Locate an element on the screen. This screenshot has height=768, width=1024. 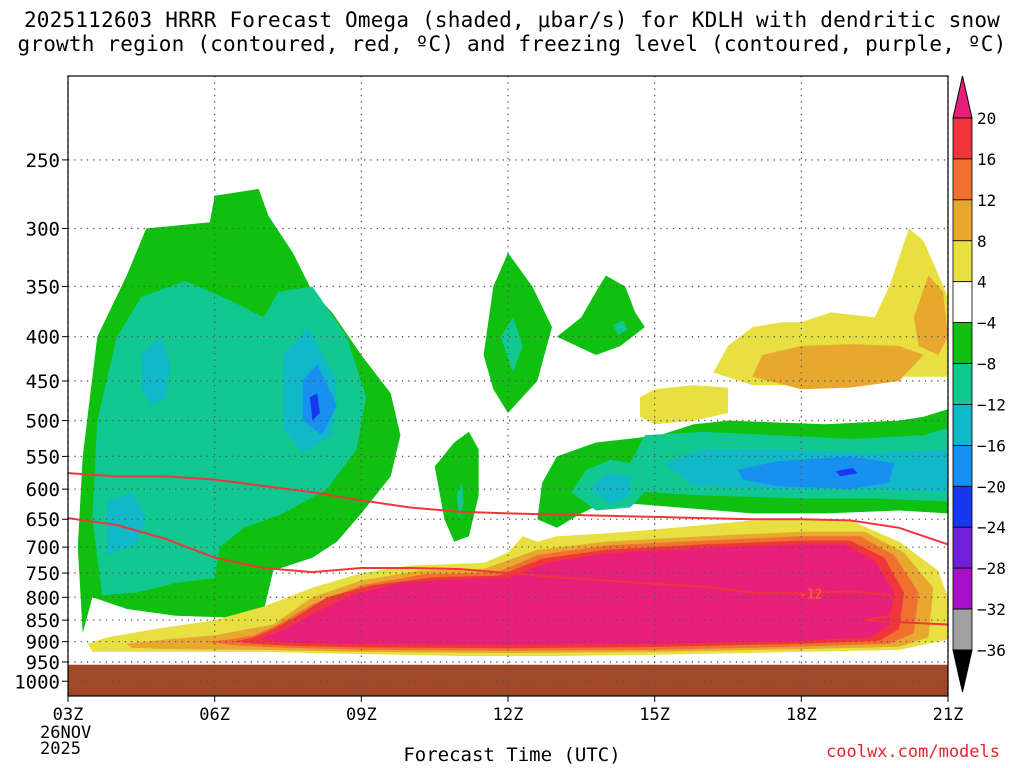
x-axis-label: Forecast Time (UTC) is located at coordinates (512, 755).